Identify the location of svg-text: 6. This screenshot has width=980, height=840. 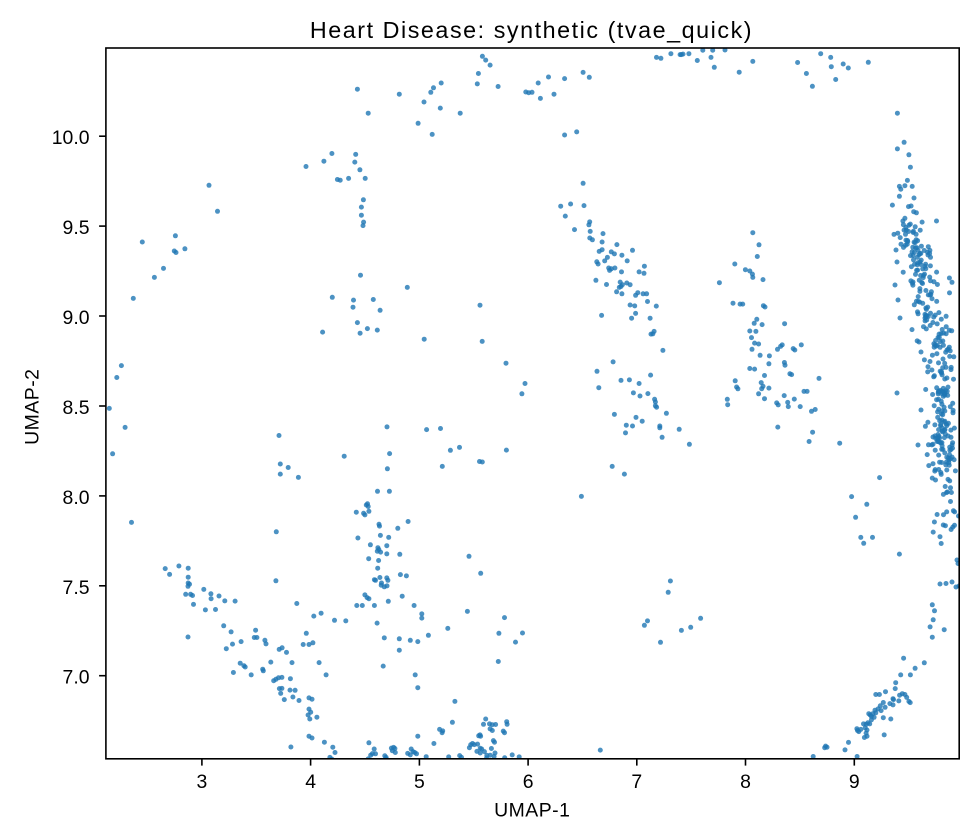
(528, 782).